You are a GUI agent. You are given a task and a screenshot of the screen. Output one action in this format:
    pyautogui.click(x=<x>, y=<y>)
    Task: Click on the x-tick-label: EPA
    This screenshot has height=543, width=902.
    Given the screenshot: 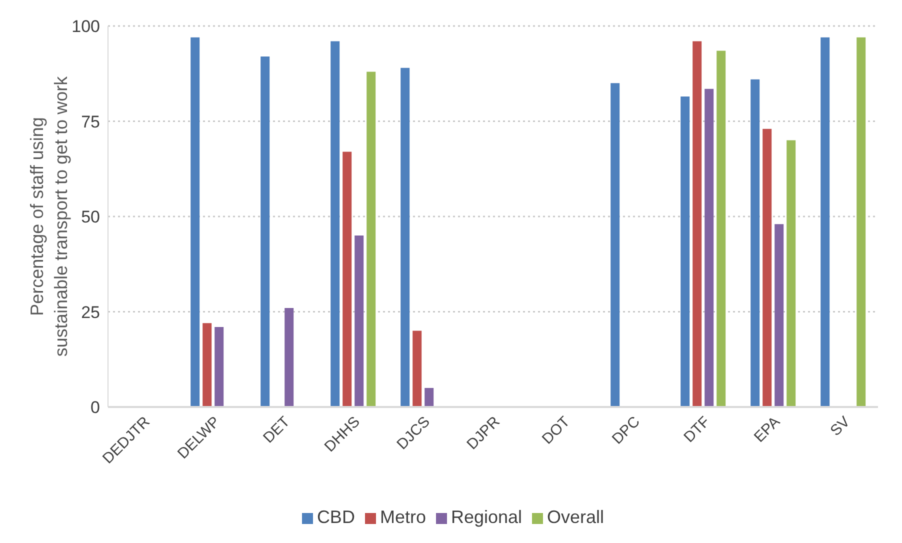 What is the action you would take?
    pyautogui.click(x=767, y=429)
    